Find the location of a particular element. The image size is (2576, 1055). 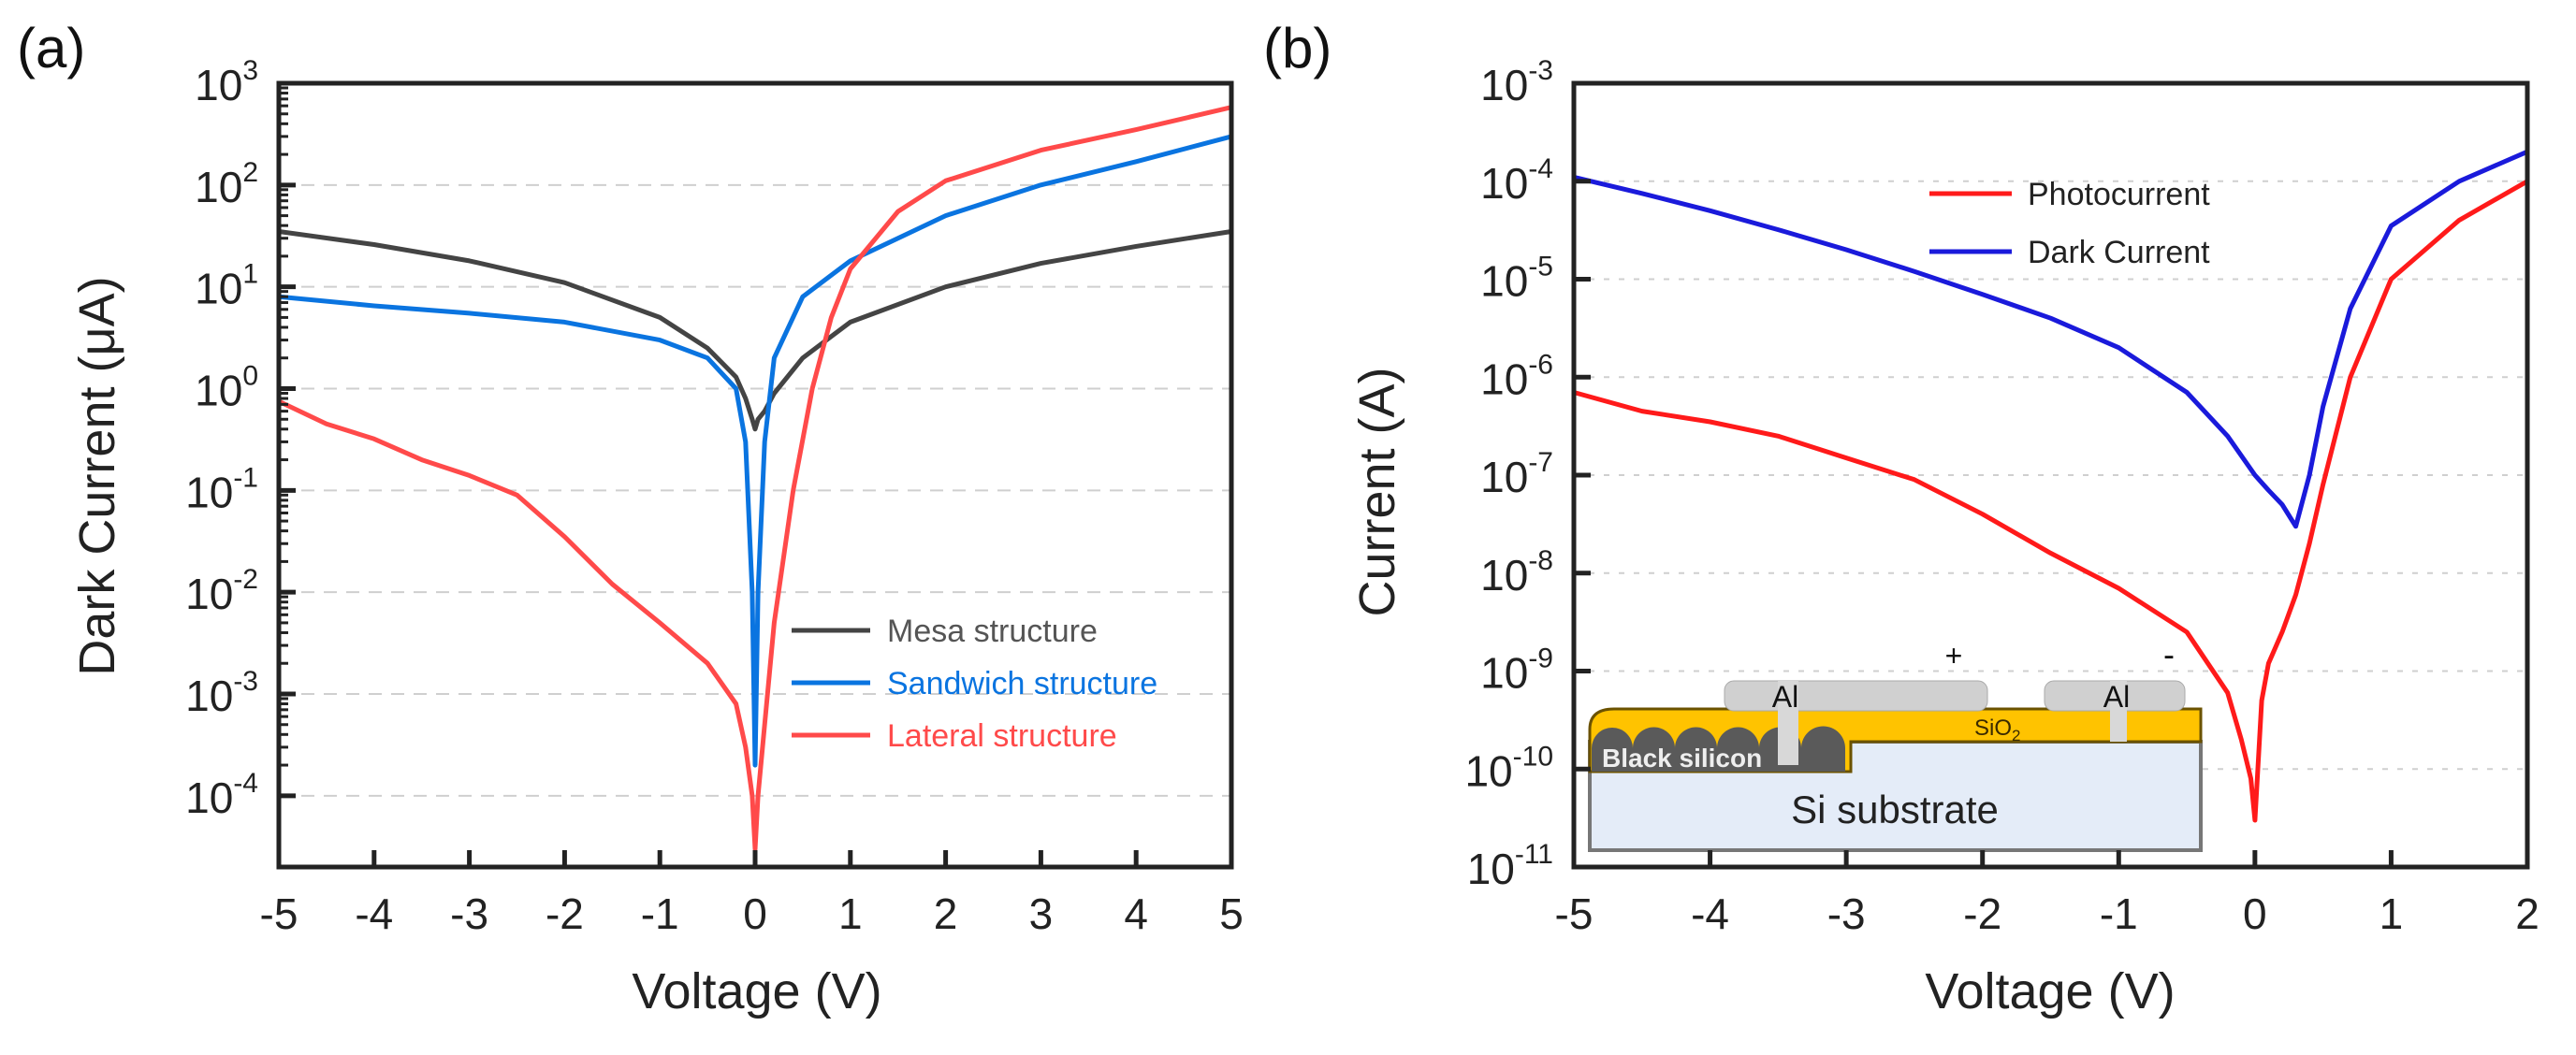

legend-label-dark-current: Dark Current is located at coordinates (2119, 253).